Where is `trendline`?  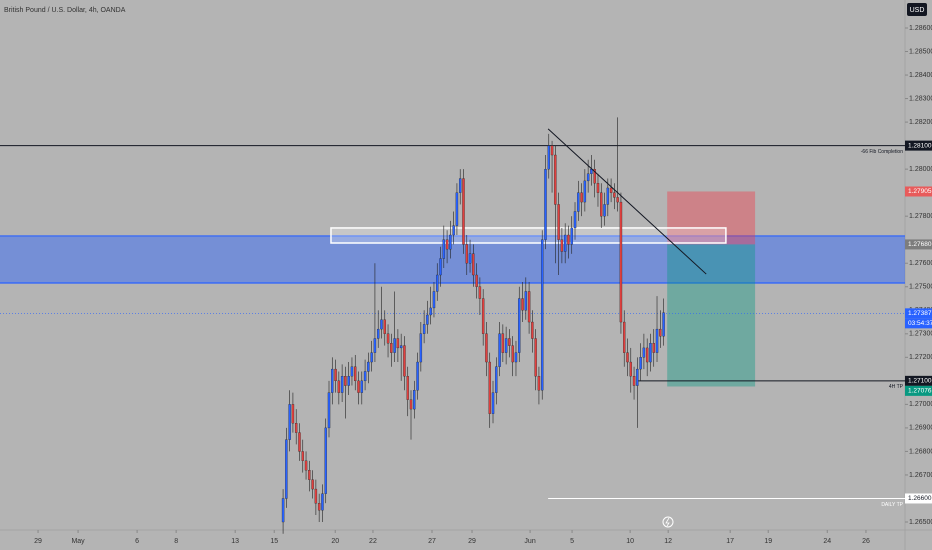 trendline is located at coordinates (627, 201).